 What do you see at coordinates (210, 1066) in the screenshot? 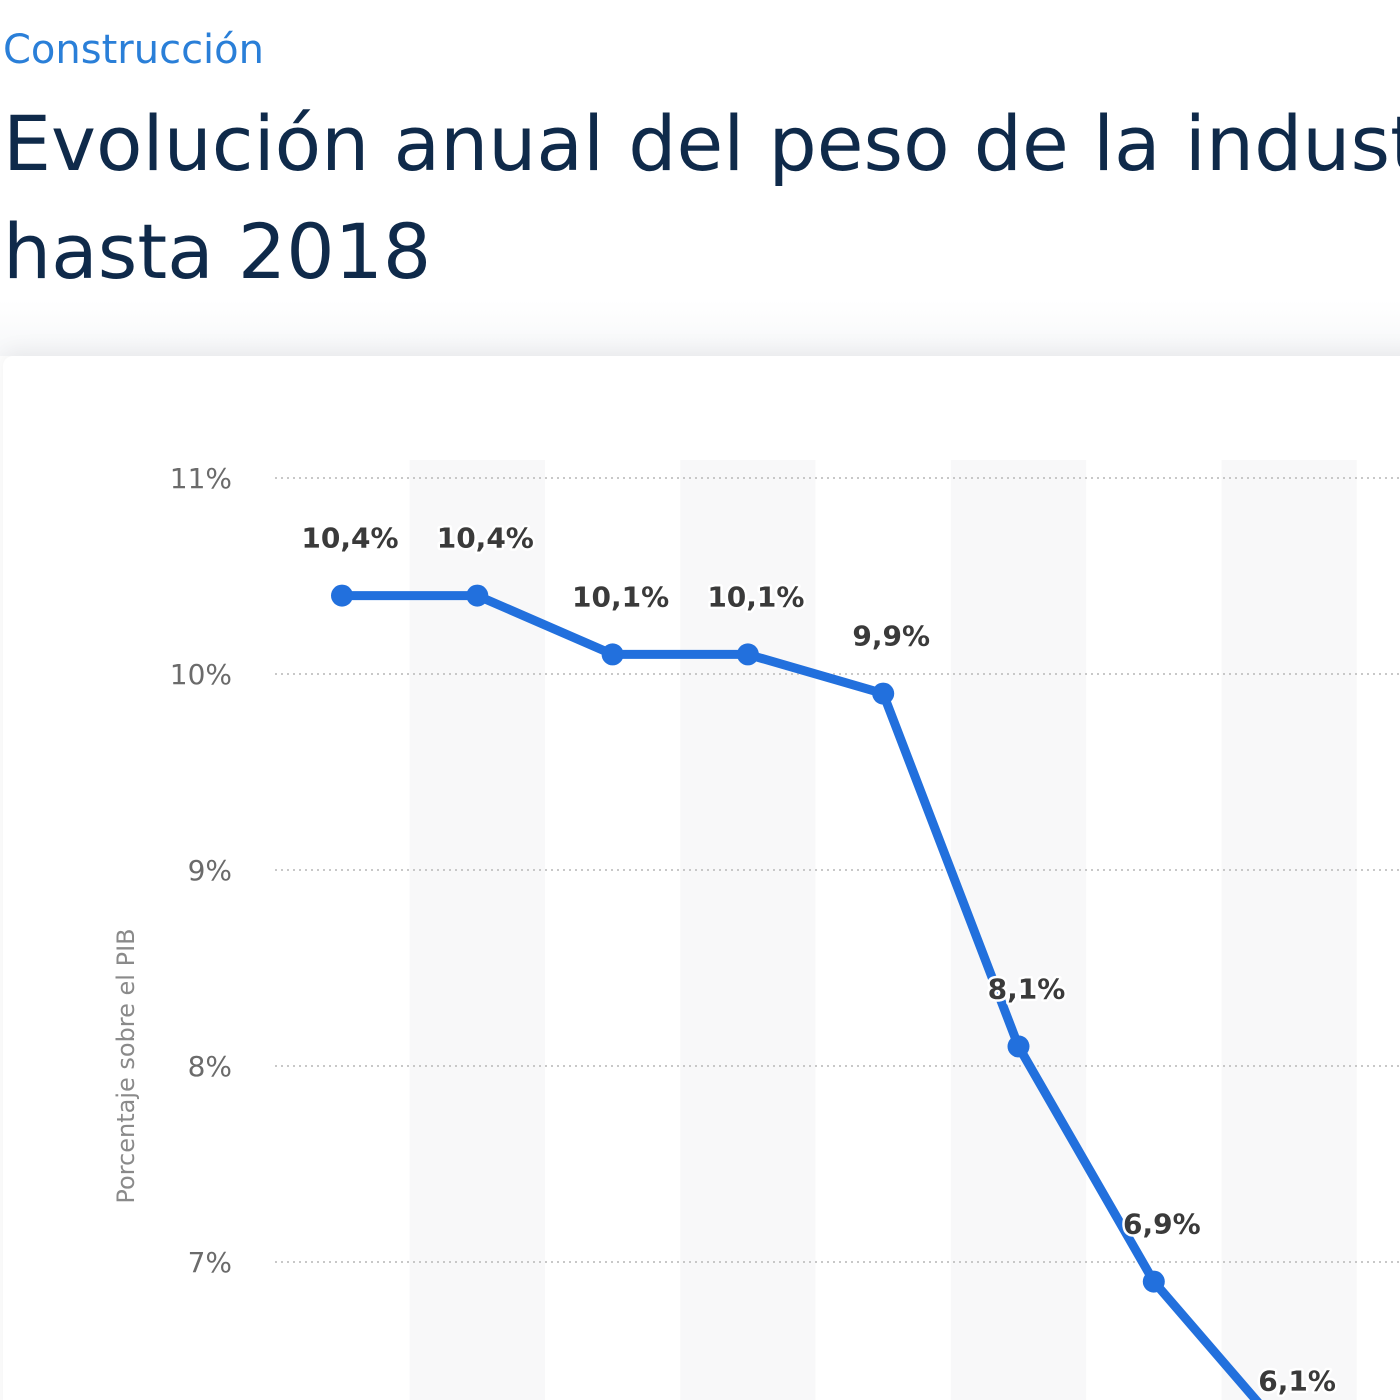
I see `y-tick-label: 8%` at bounding box center [210, 1066].